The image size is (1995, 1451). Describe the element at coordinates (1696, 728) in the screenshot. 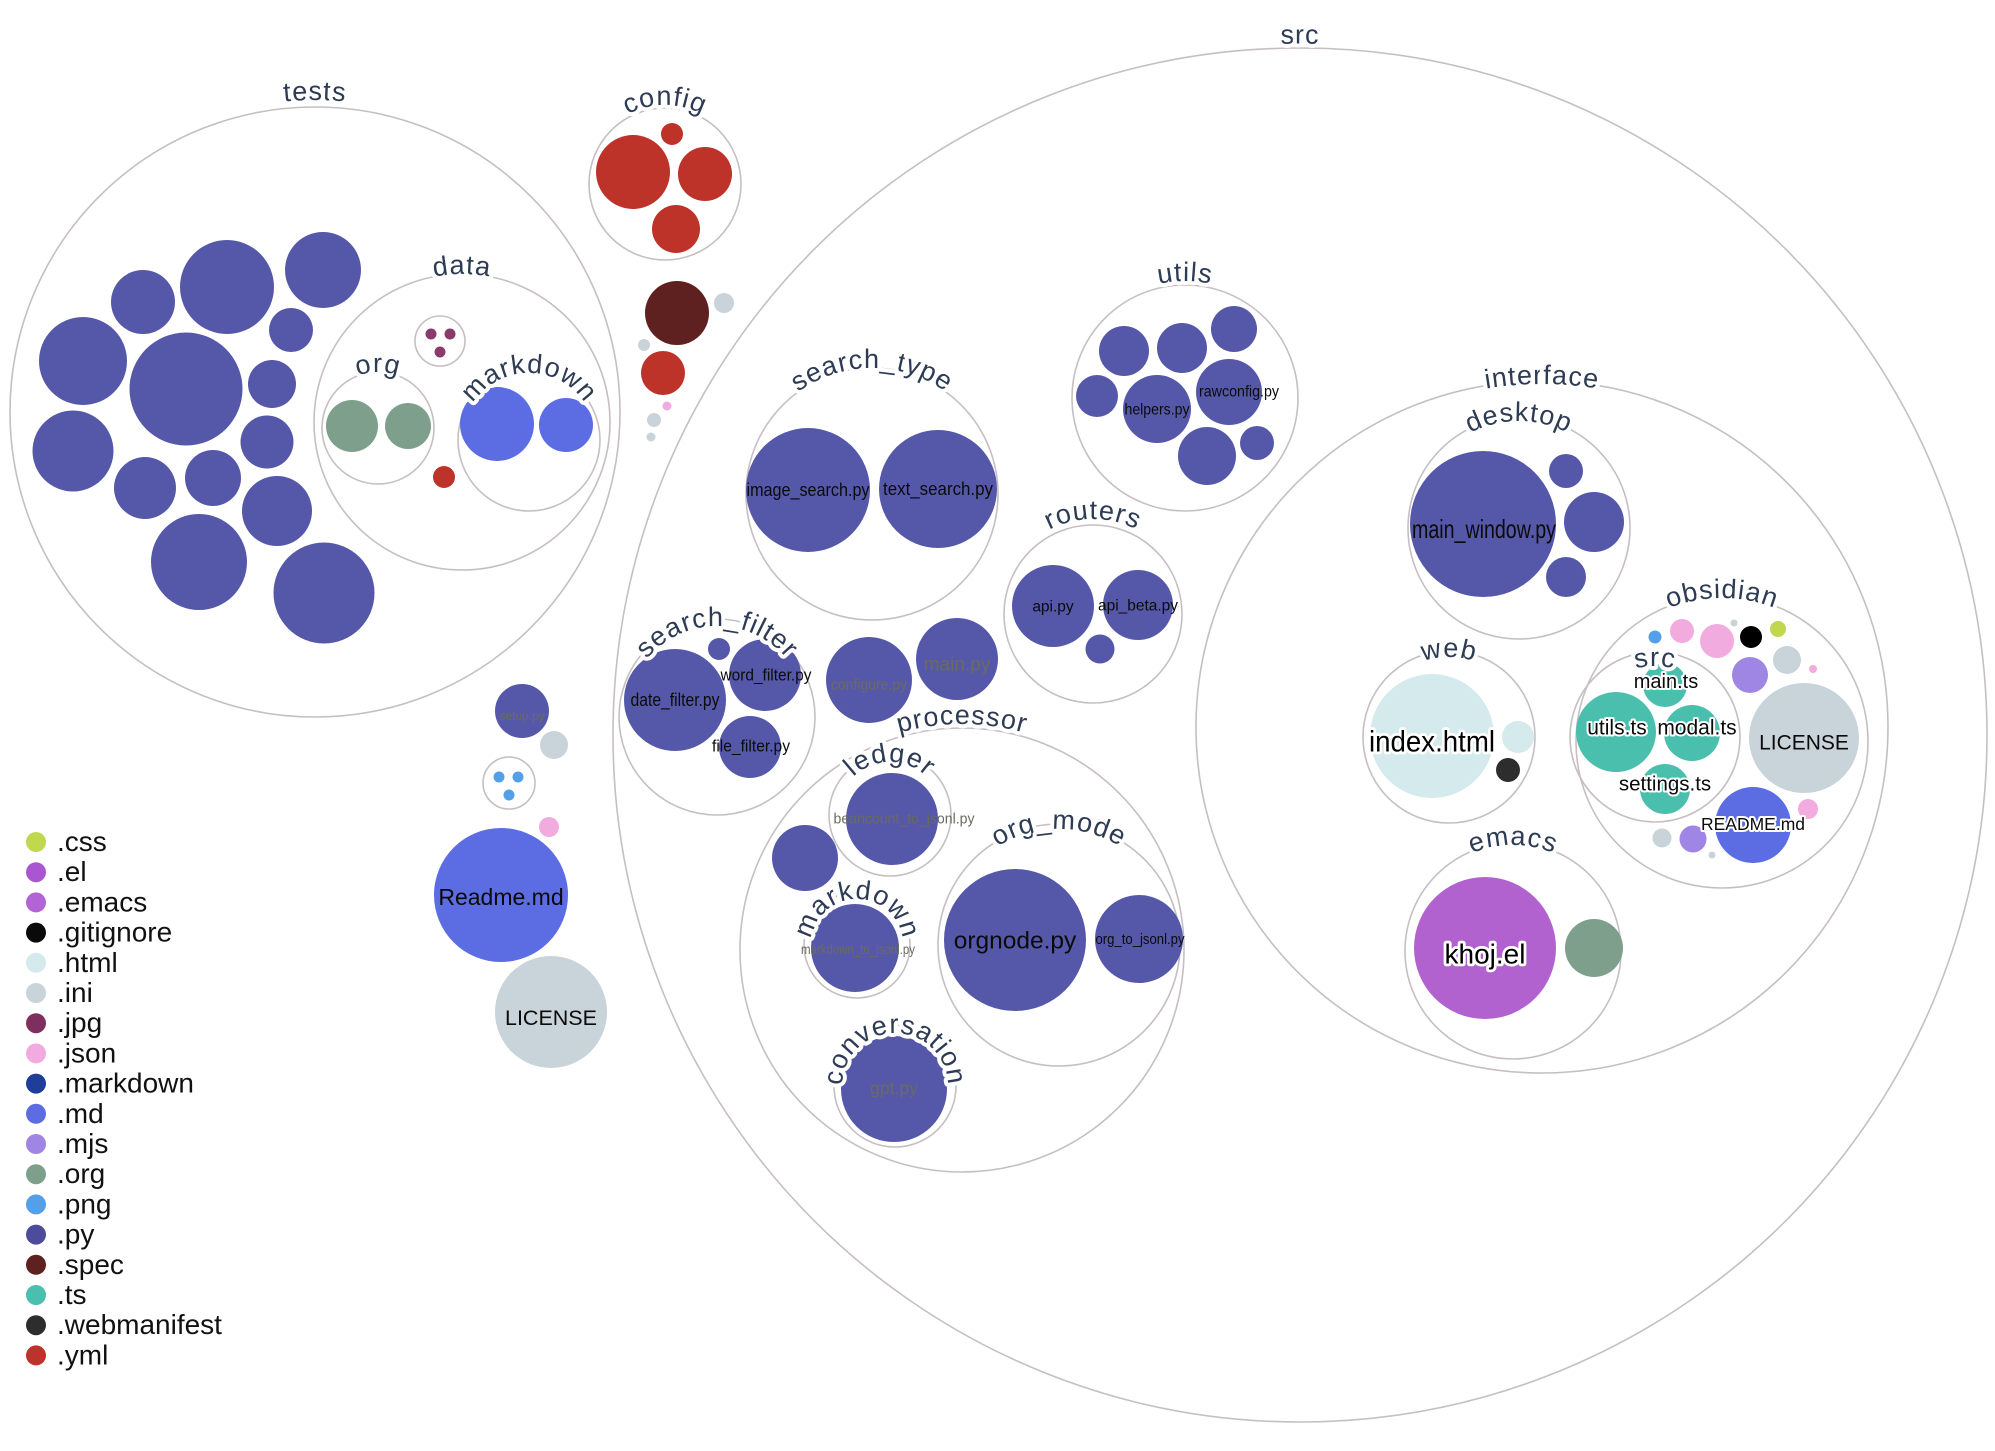

I see `svg-text: modal.ts` at that location.